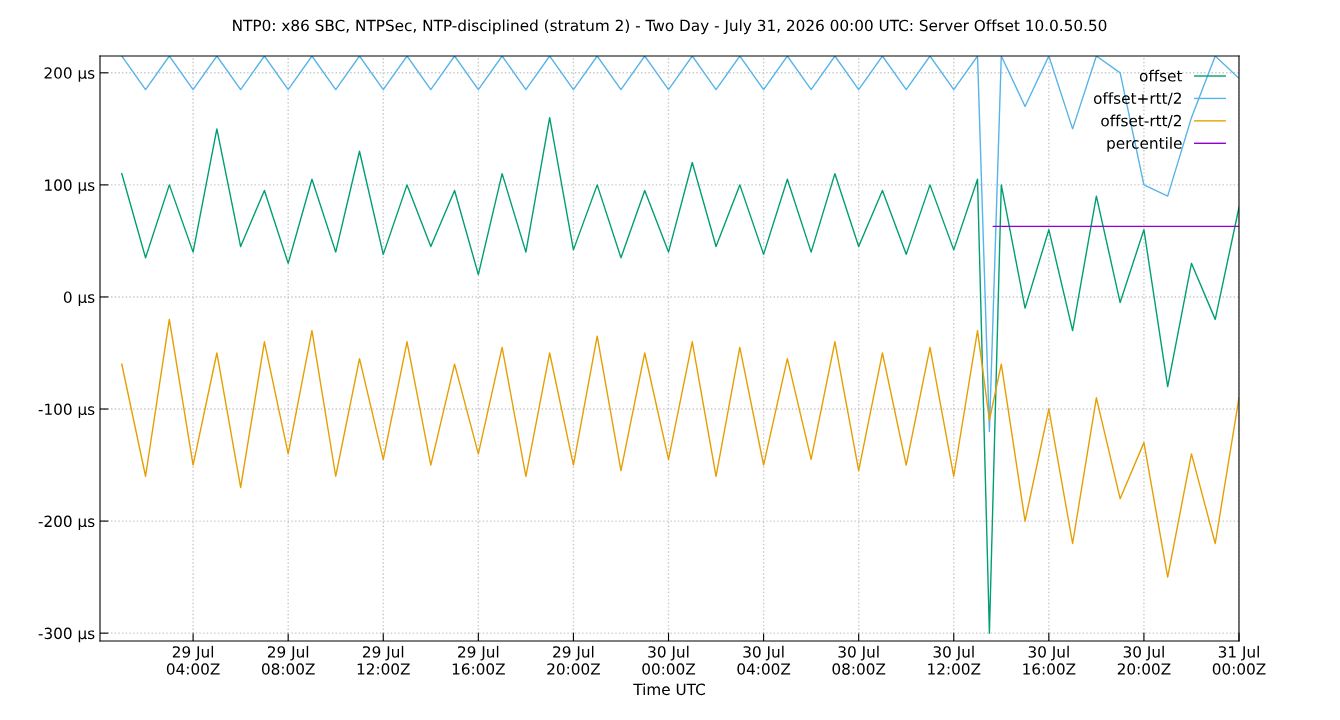  What do you see at coordinates (193, 660) in the screenshot?
I see `x-tick-label: 29 Jul 04:00Z` at bounding box center [193, 660].